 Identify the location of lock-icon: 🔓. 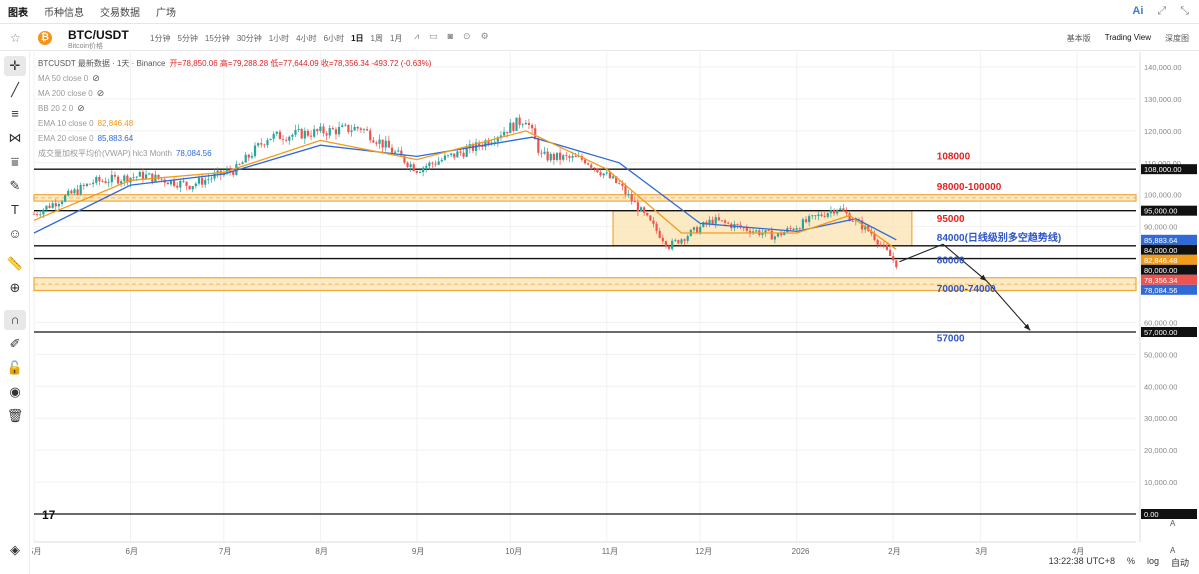
(15, 367).